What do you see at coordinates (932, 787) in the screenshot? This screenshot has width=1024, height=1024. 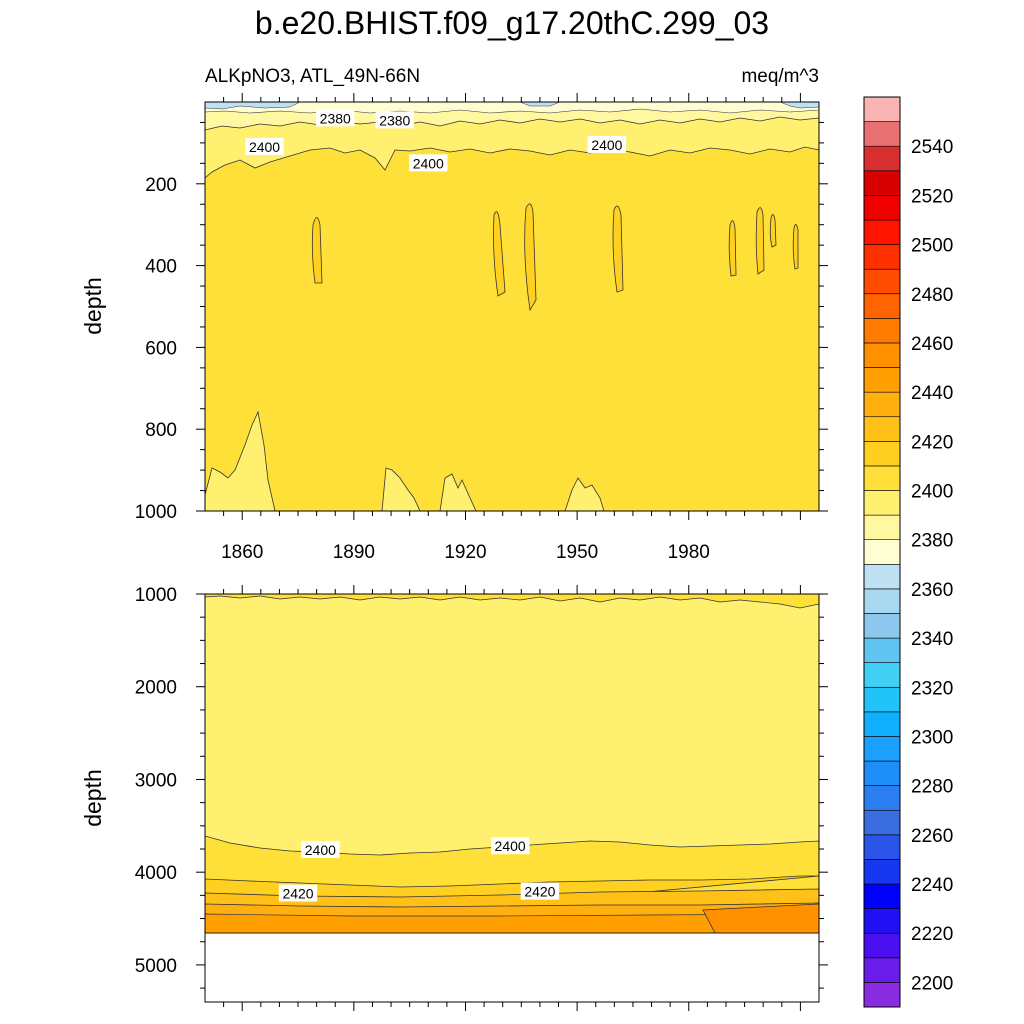 I see `colorbar-tick-label: 2280` at bounding box center [932, 787].